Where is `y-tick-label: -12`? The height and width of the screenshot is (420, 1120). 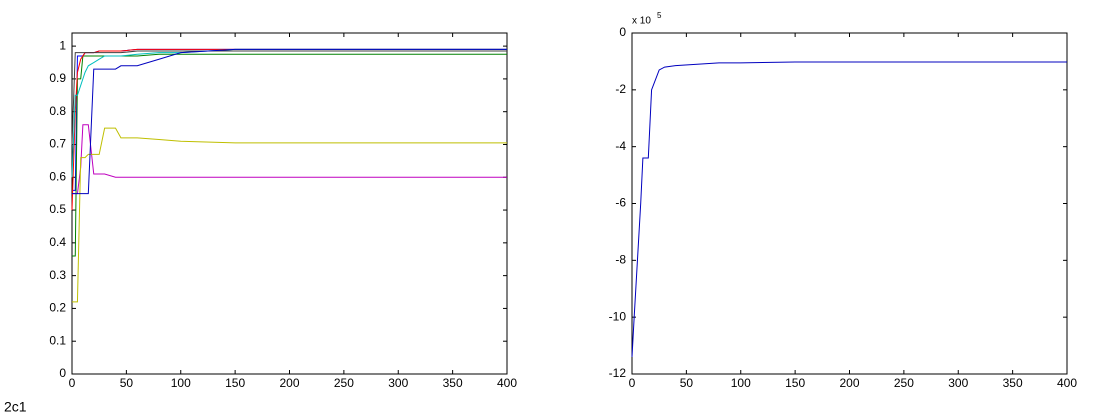 y-tick-label: -12 is located at coordinates (618, 373).